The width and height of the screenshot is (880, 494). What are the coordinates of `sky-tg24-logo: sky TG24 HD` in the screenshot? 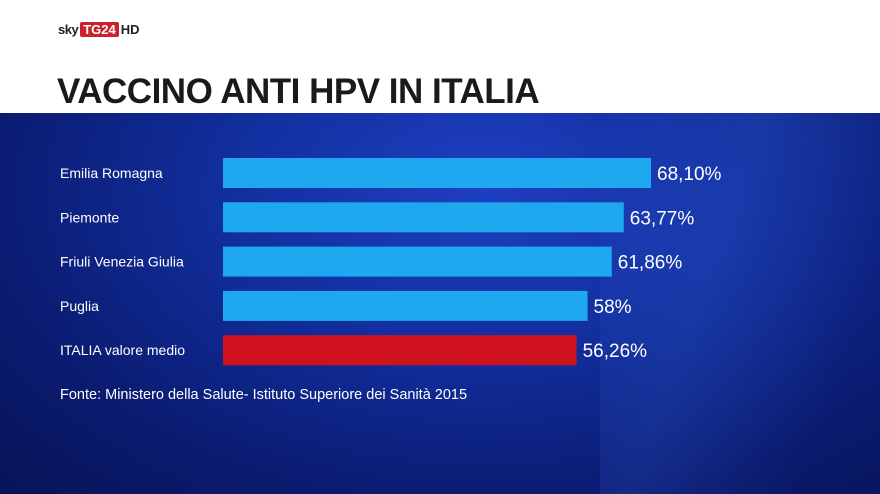 It's located at (99, 29).